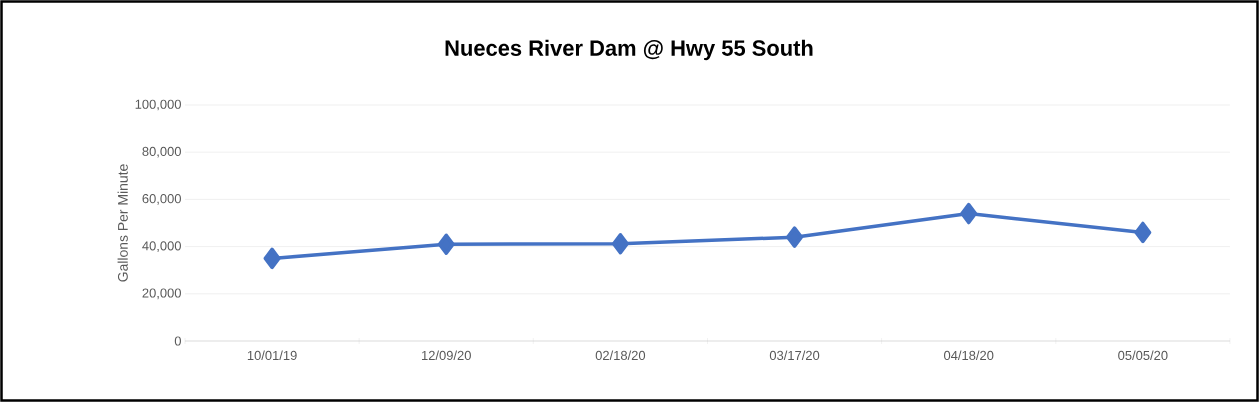 The width and height of the screenshot is (1259, 402). I want to click on y-tick-label: 60,000, so click(161, 199).